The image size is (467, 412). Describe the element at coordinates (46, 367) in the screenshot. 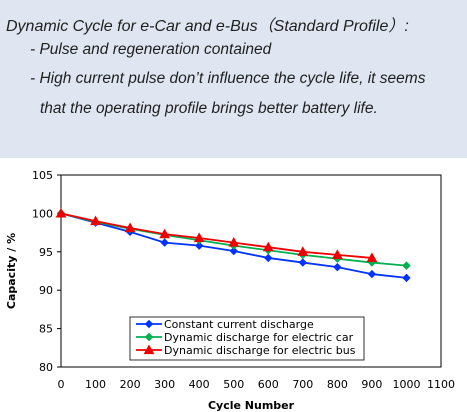

I see `y-tick-label: 80` at that location.